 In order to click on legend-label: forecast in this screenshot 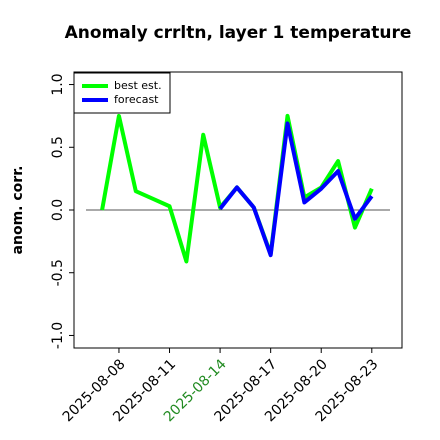, I will do `click(136, 99)`.